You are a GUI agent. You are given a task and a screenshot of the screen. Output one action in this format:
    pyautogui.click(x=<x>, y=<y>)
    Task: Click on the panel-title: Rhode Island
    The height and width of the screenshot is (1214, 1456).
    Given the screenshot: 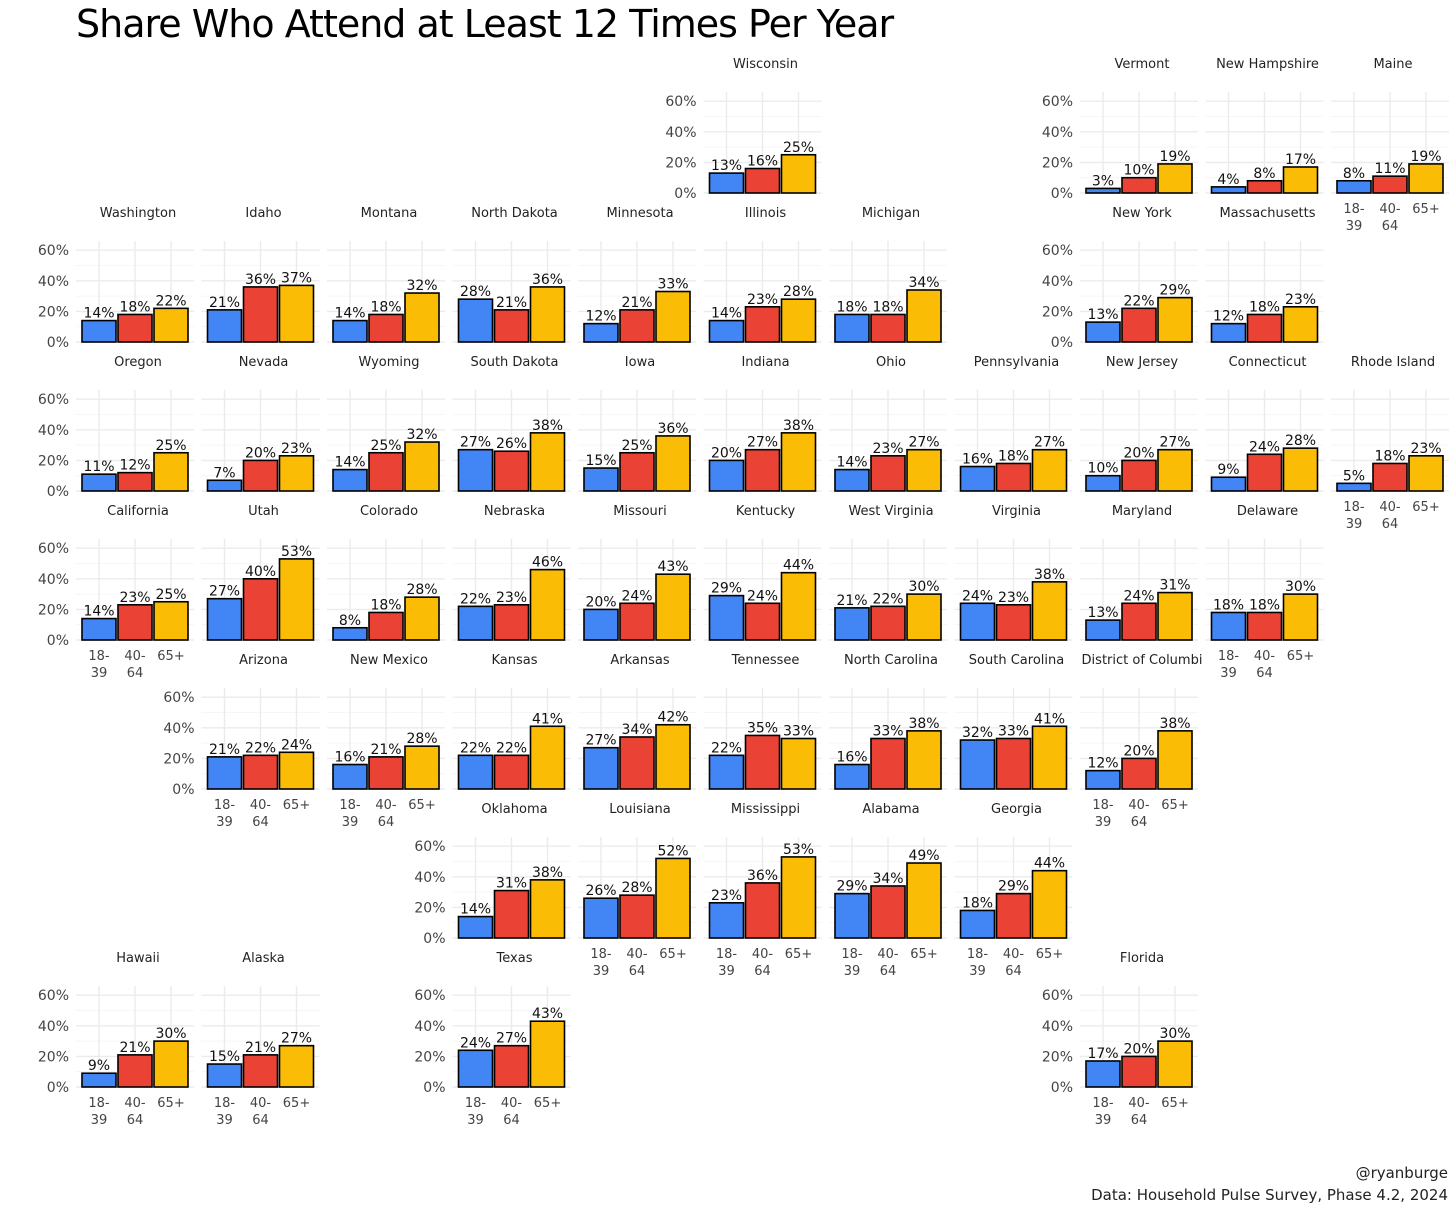 What is the action you would take?
    pyautogui.click(x=1393, y=362)
    